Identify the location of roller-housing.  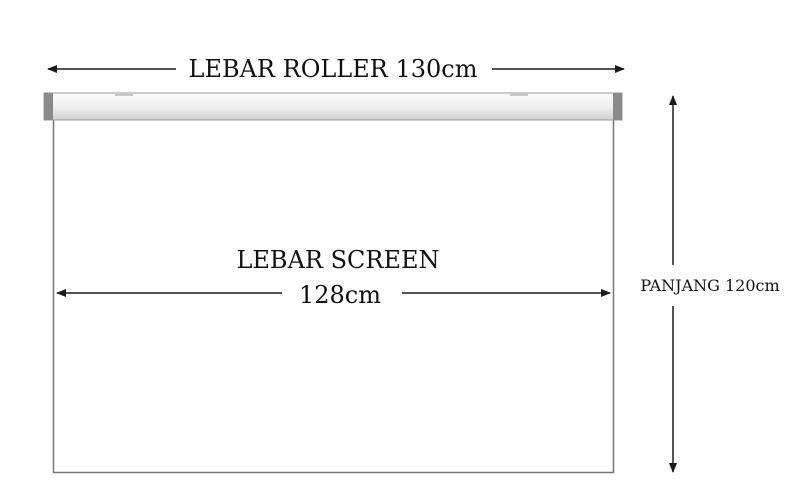
(333, 106).